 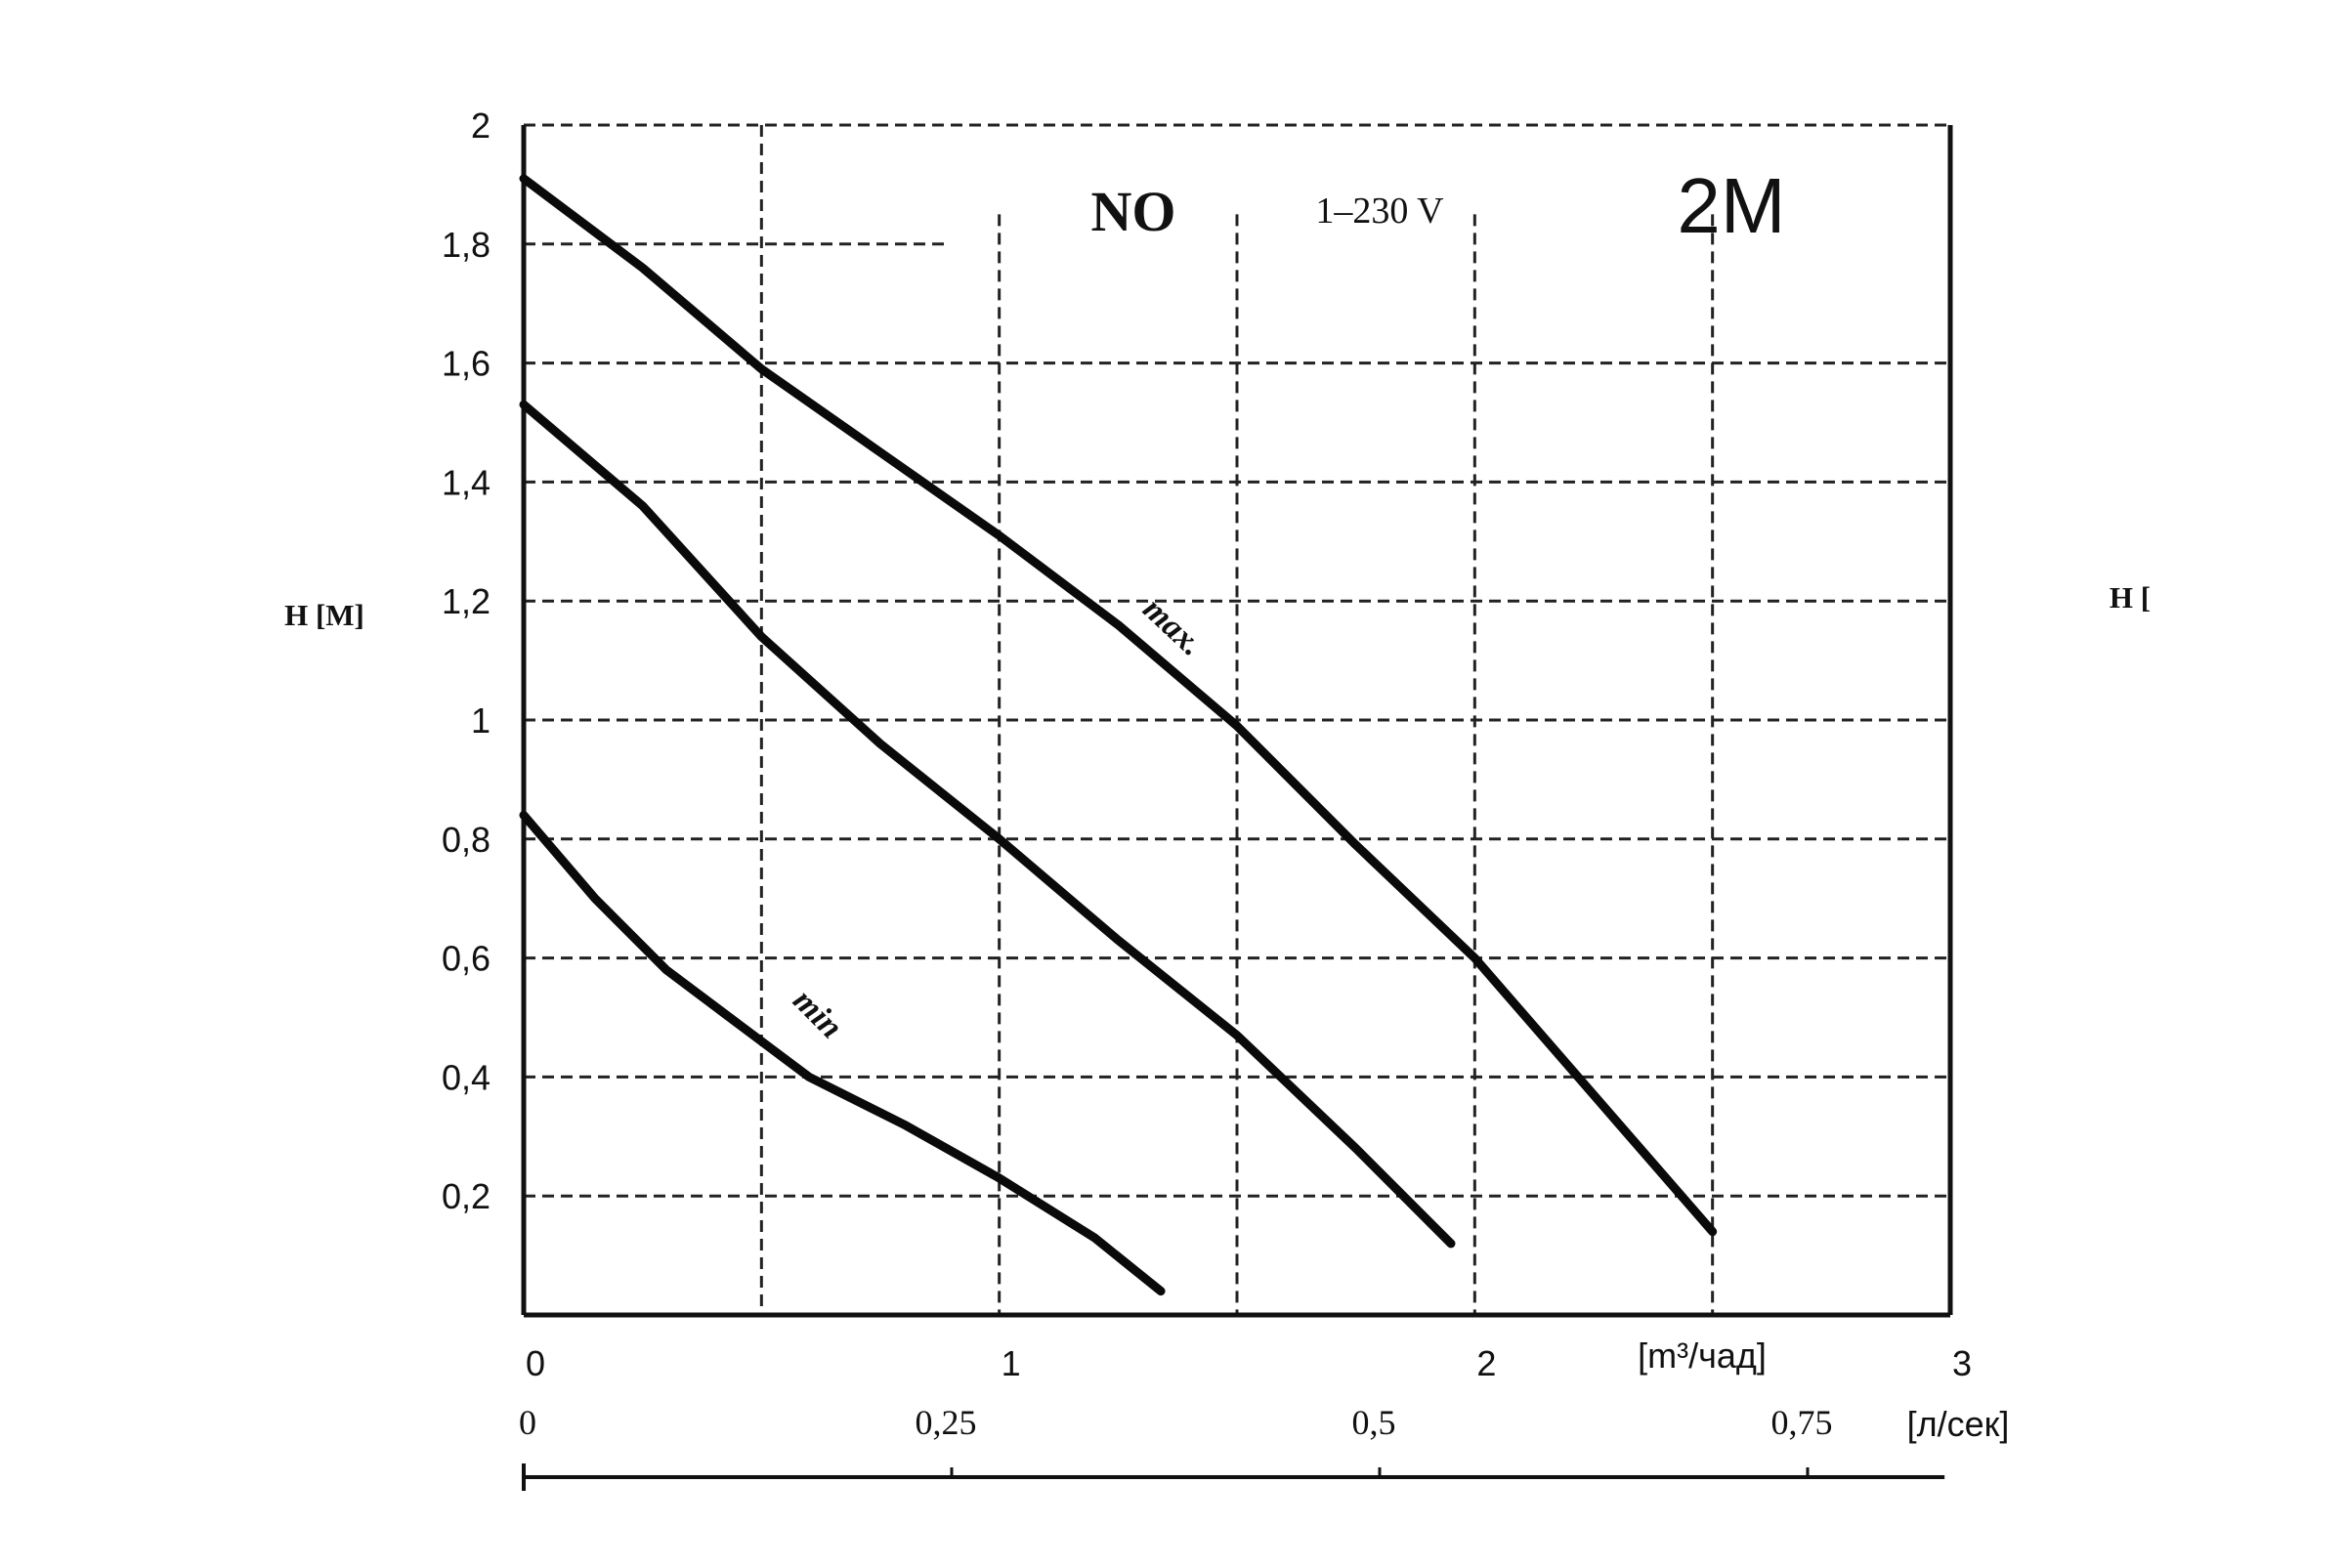 I want to click on y-axis-label: H [M], so click(x=324, y=615).